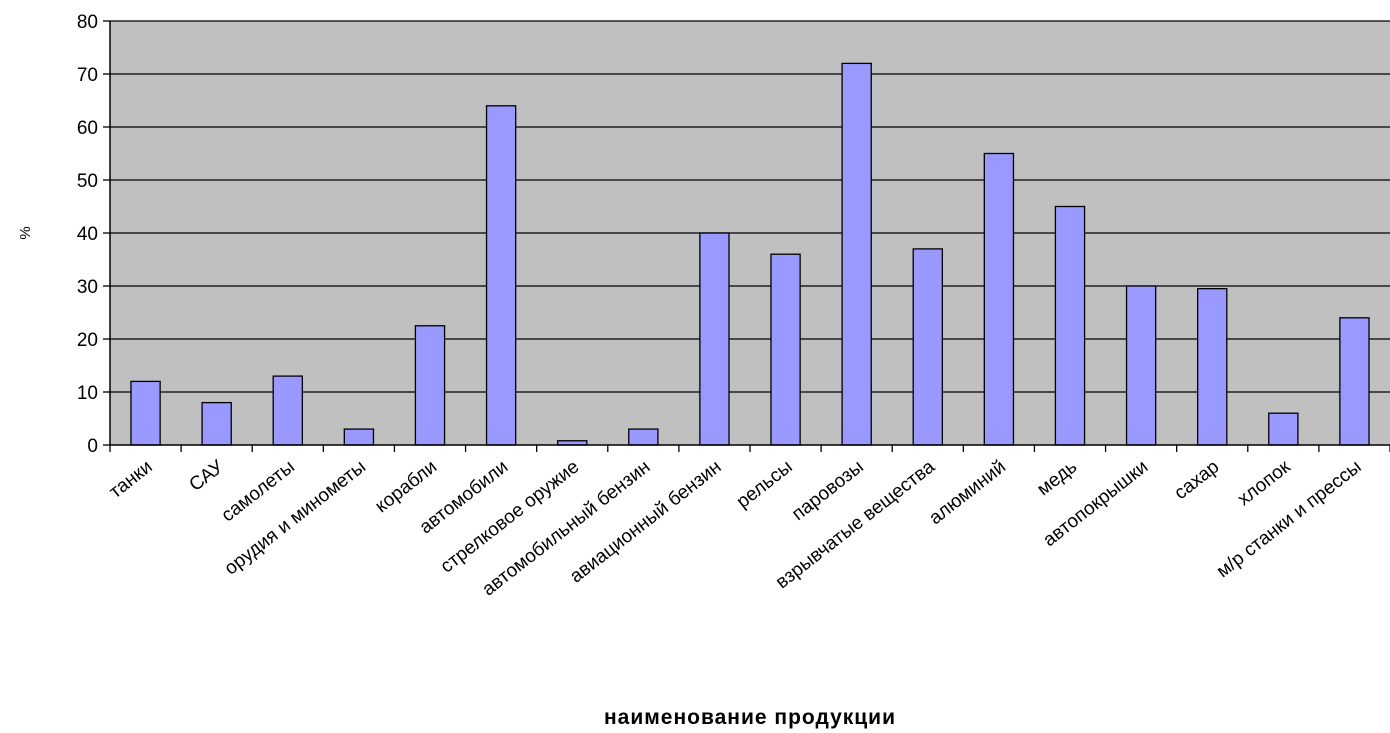 Image resolution: width=1390 pixels, height=733 pixels. Describe the element at coordinates (87, 287) in the screenshot. I see `y-tick-label: 30` at that location.